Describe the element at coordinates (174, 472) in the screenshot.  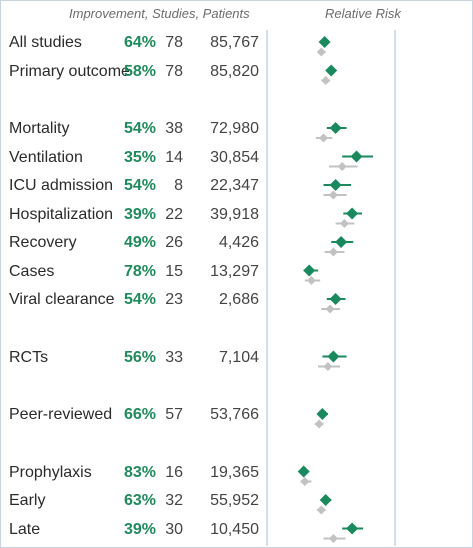
I see `studies-count: 16` at that location.